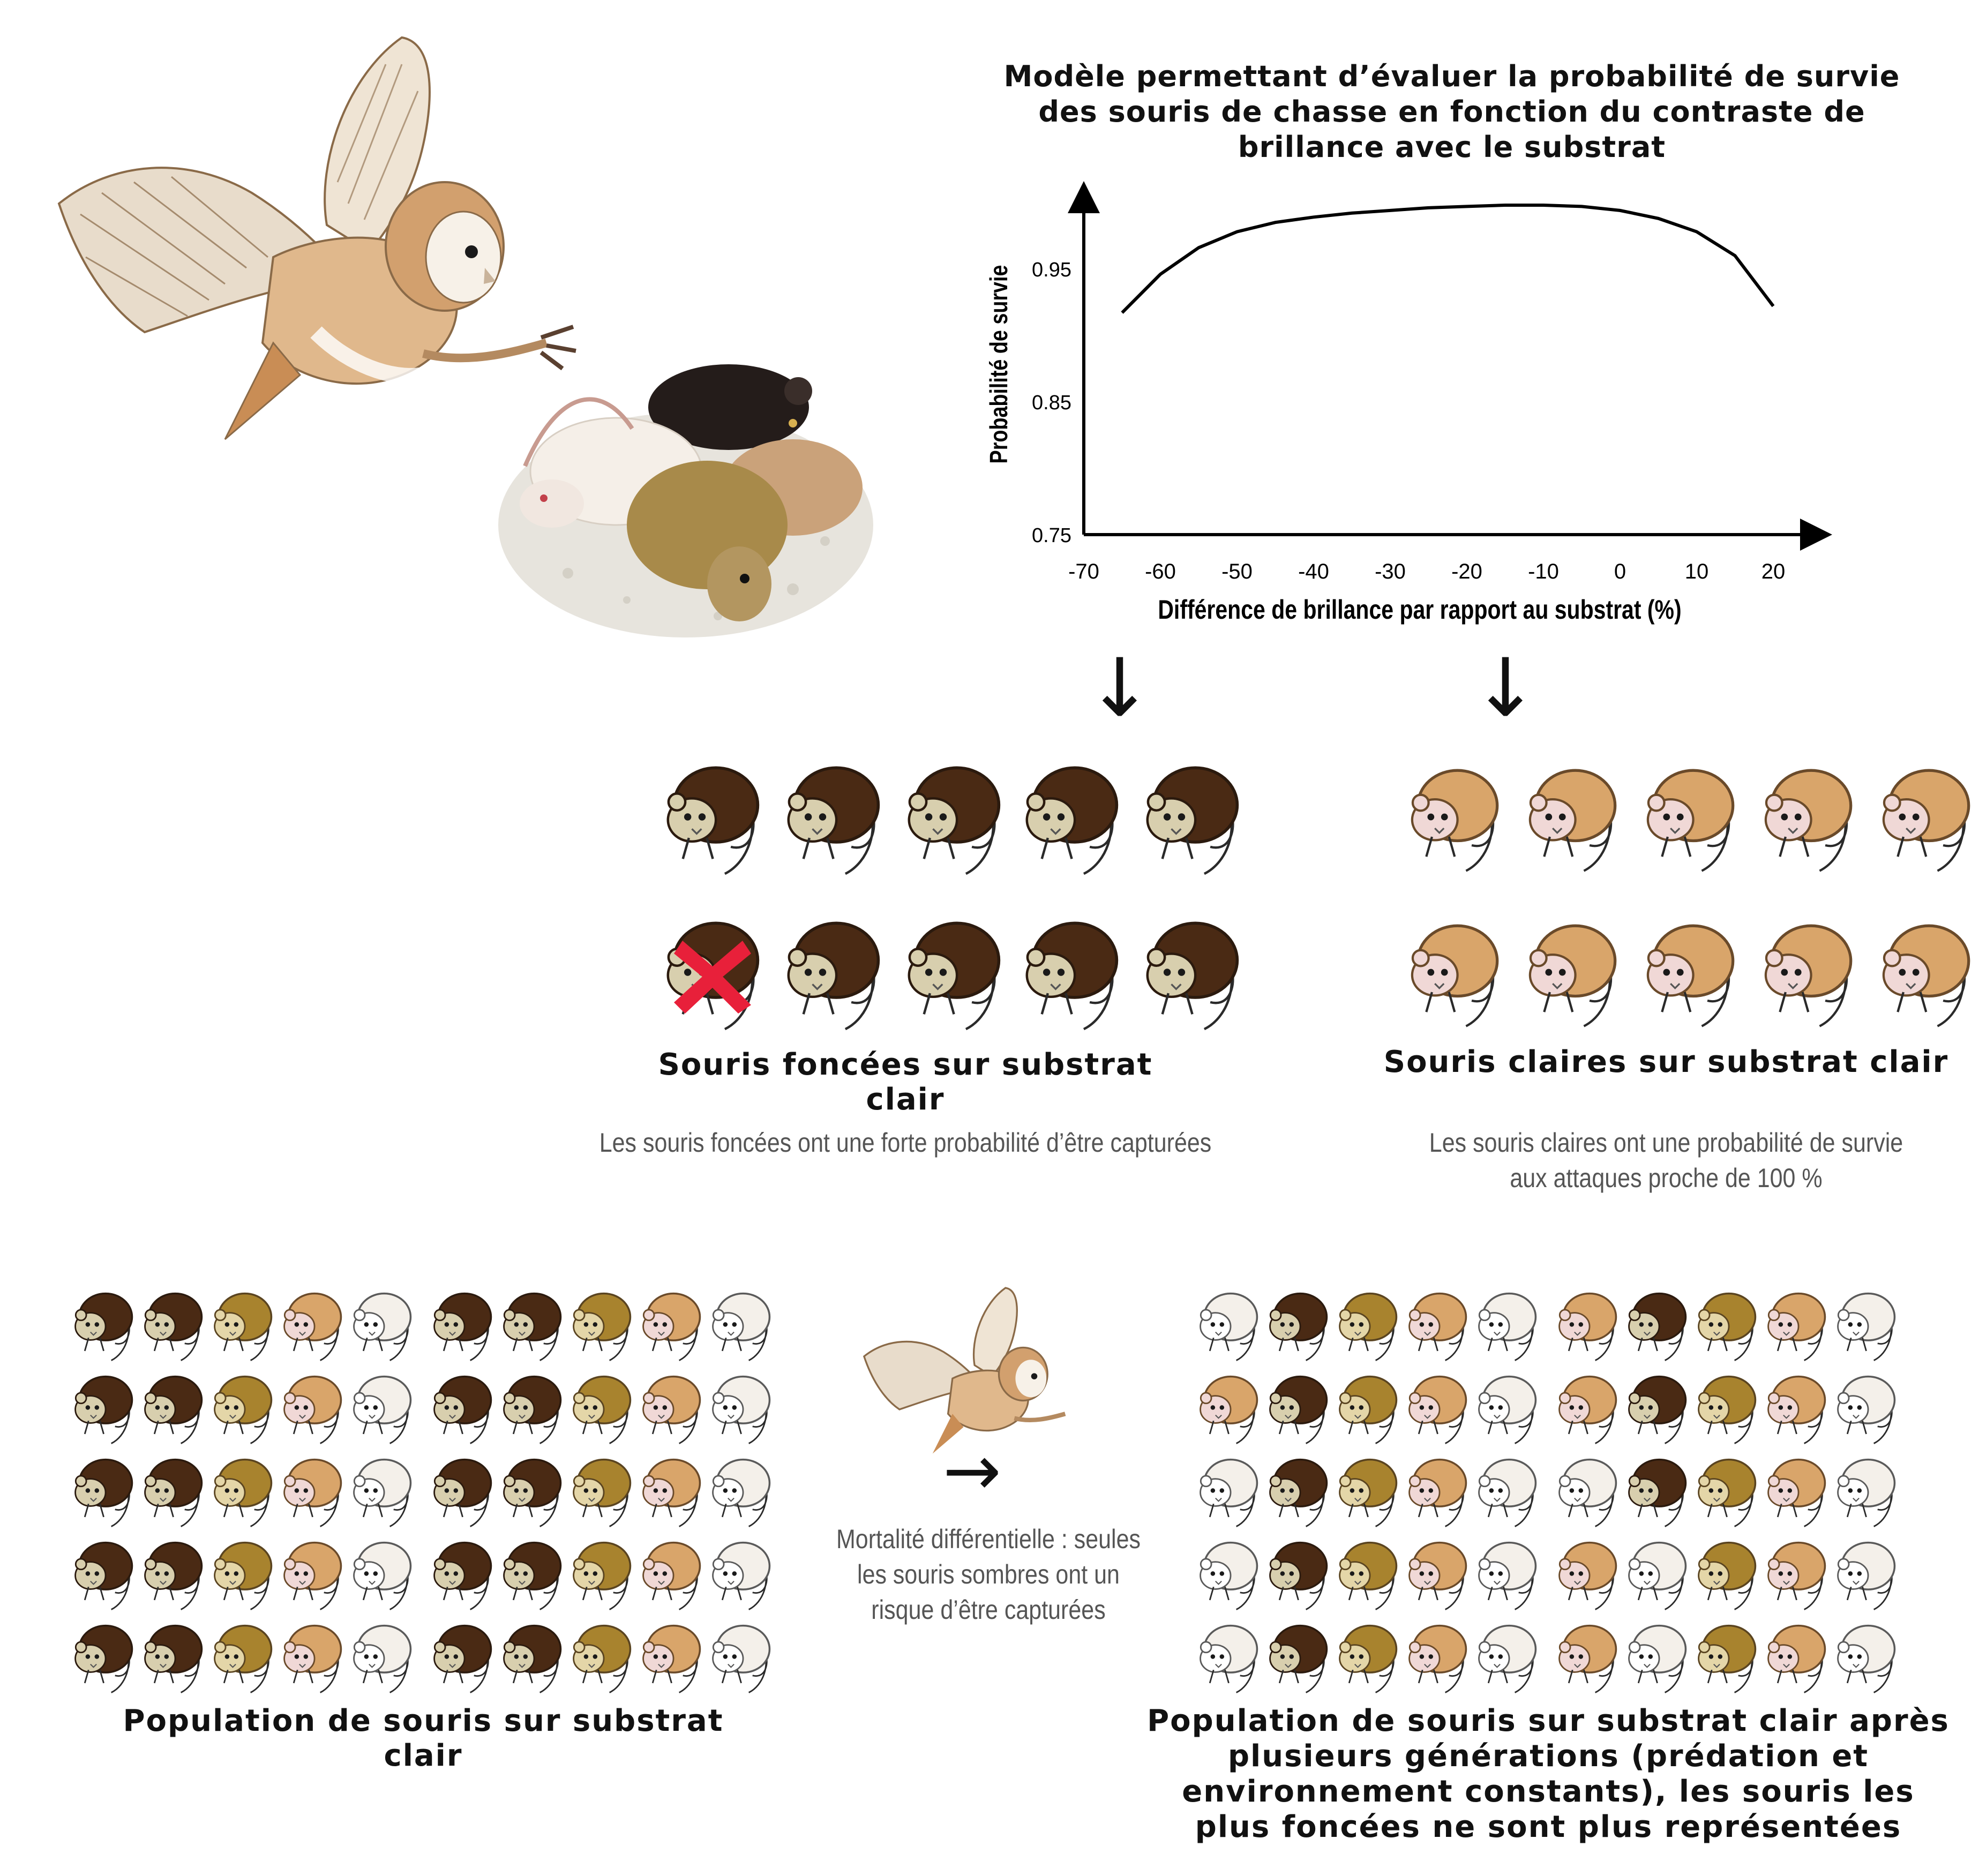 The image size is (1979, 1876). I want to click on arrow-right-icon: →, so click(972, 1470).